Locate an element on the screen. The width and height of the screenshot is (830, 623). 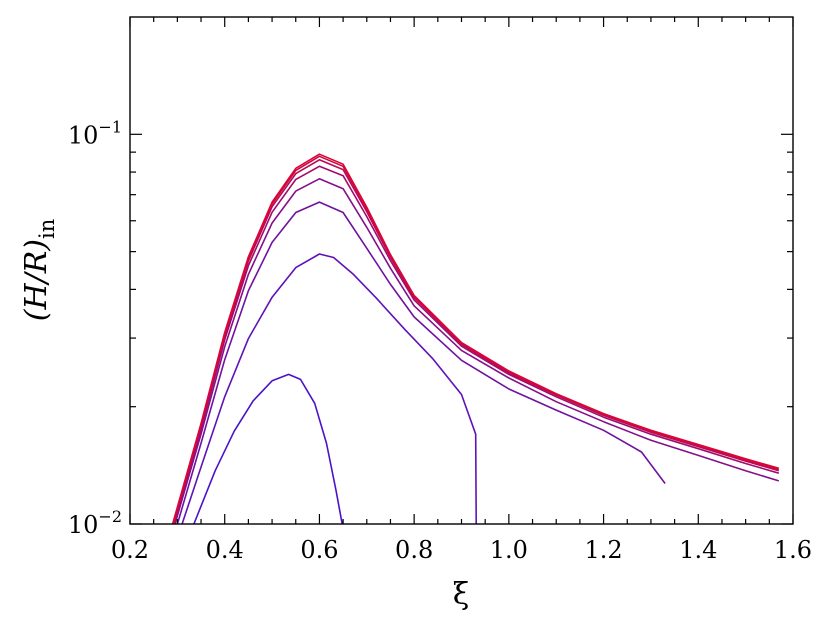
x-tick-label: 0.6 is located at coordinates (319, 550).